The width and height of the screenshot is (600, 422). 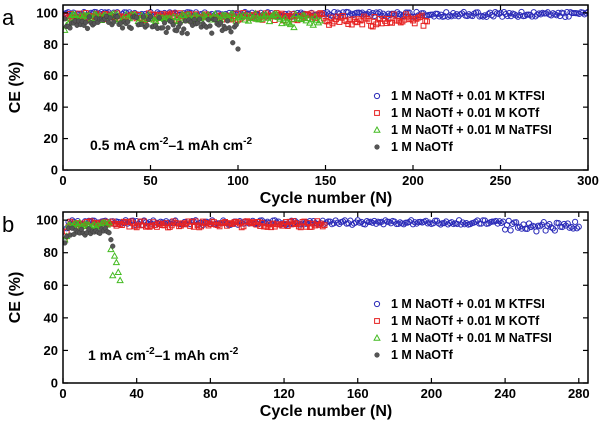 I want to click on y-tick-label: 0, so click(x=54, y=383).